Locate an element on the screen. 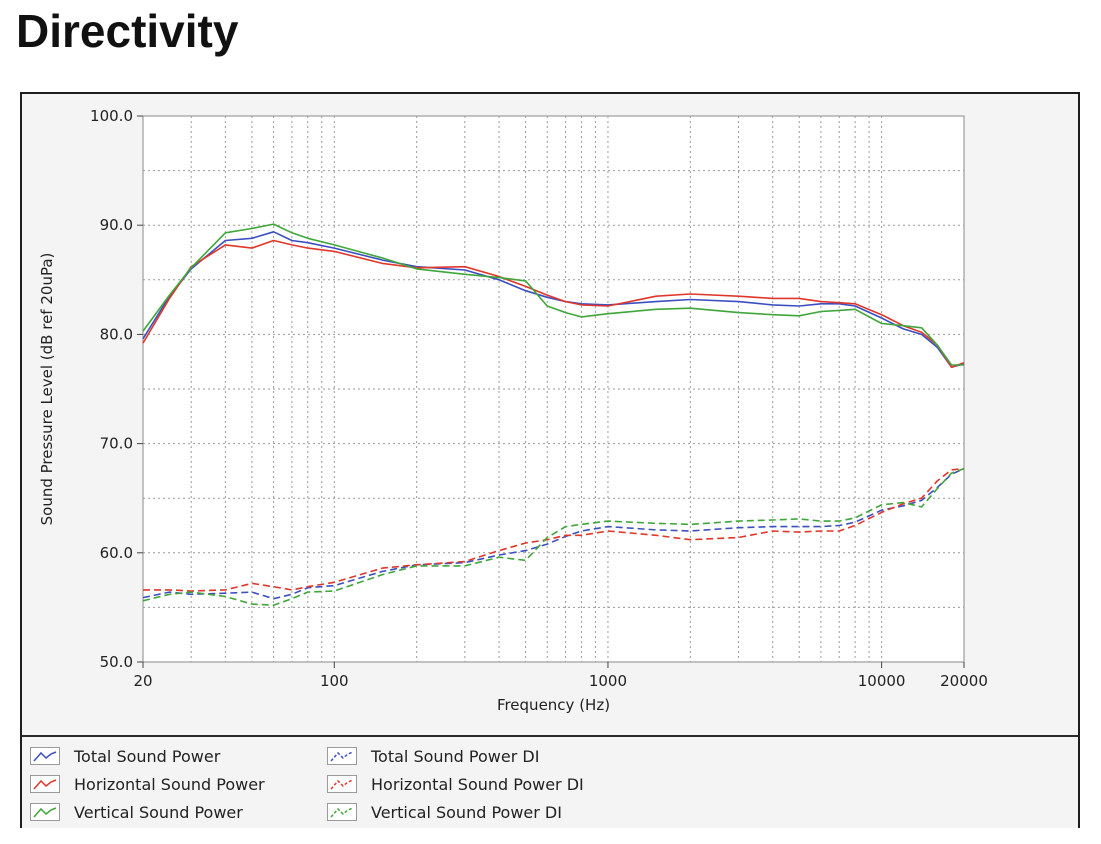 The width and height of the screenshot is (1101, 844). legend-item: Vertical Sound Power is located at coordinates (136, 812).